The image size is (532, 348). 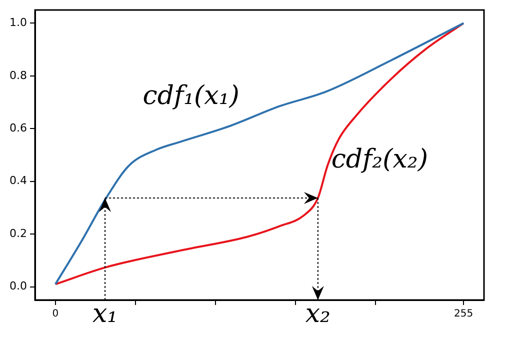 What do you see at coordinates (18, 127) in the screenshot?
I see `y-tick-label: 0.6` at bounding box center [18, 127].